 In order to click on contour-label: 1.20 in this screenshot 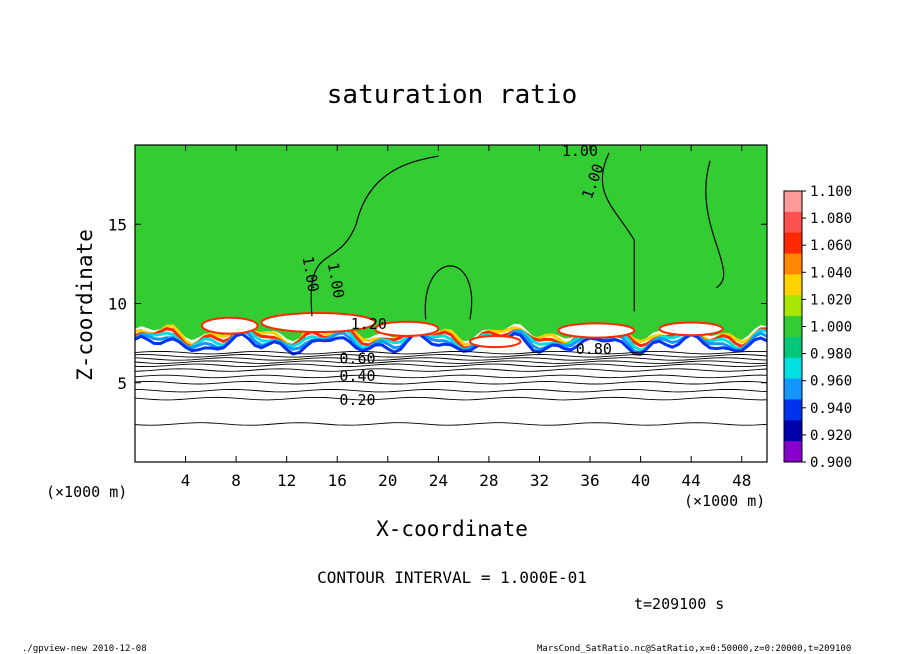, I will do `click(369, 324)`.